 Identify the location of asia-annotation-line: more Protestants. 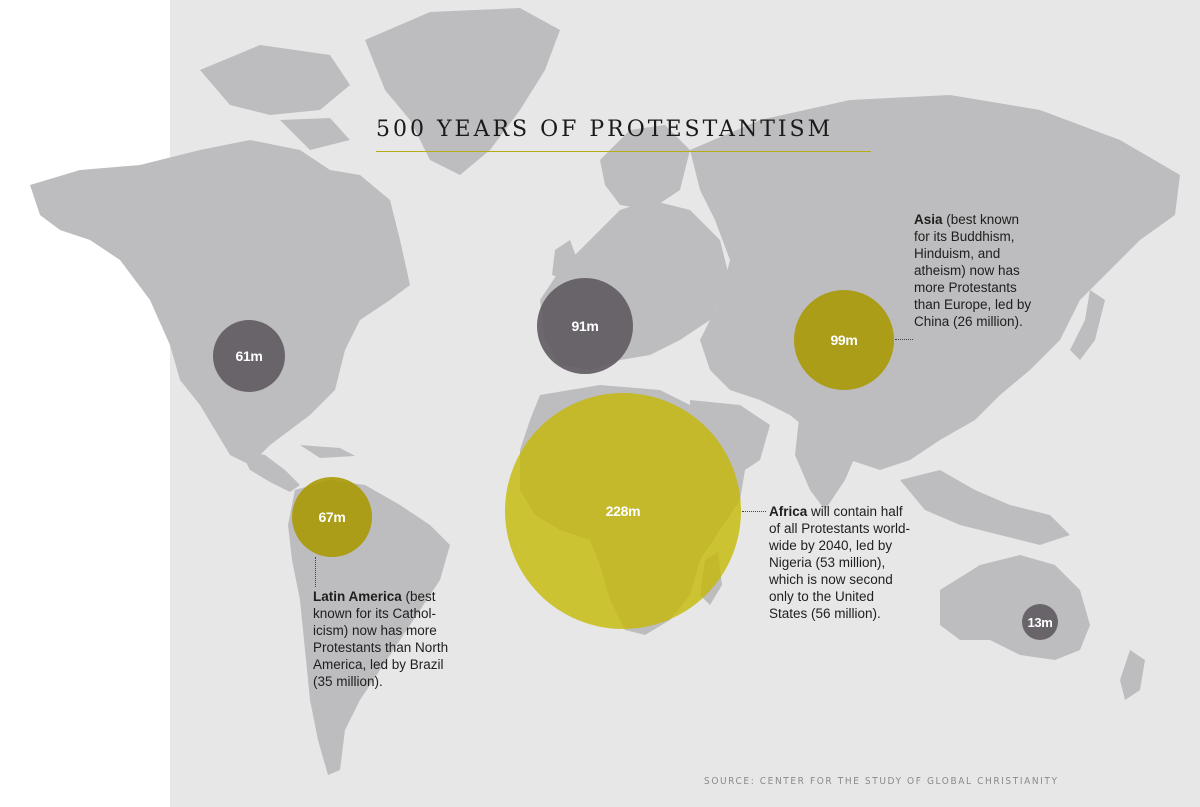
(965, 287).